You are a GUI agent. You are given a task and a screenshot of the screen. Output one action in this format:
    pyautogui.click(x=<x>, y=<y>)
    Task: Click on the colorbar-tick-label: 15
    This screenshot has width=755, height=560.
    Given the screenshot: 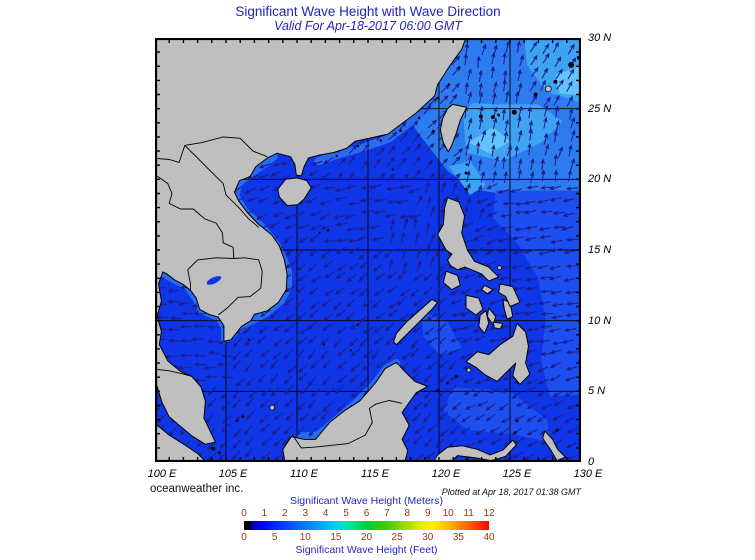 What is the action you would take?
    pyautogui.click(x=336, y=537)
    